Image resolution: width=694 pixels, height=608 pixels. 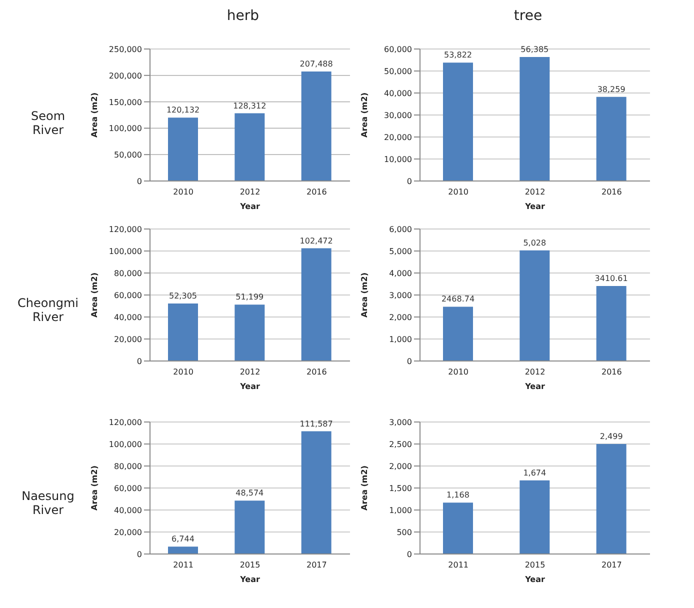 What do you see at coordinates (316, 241) in the screenshot?
I see `data-label: 102,472` at bounding box center [316, 241].